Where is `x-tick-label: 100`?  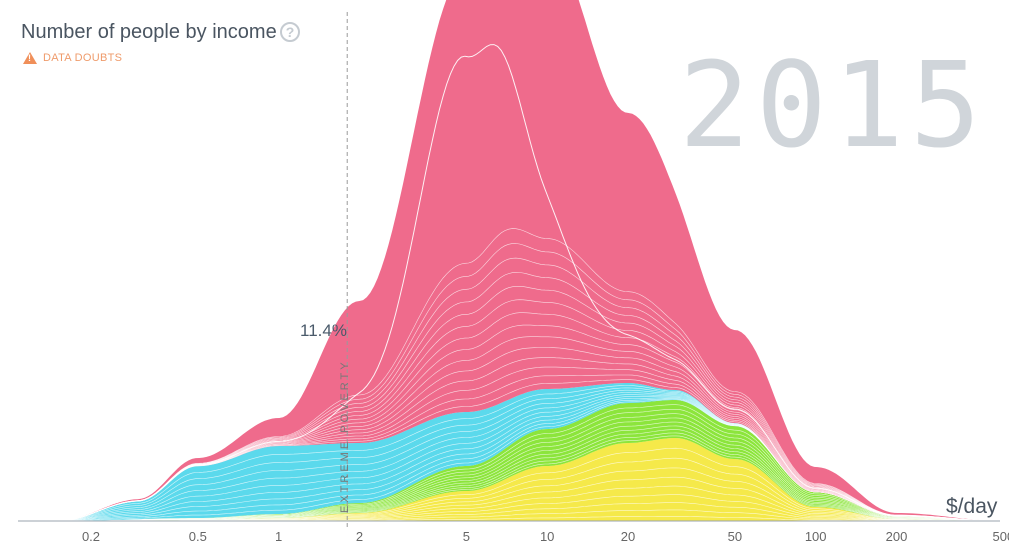
x-tick-label: 100 is located at coordinates (816, 536).